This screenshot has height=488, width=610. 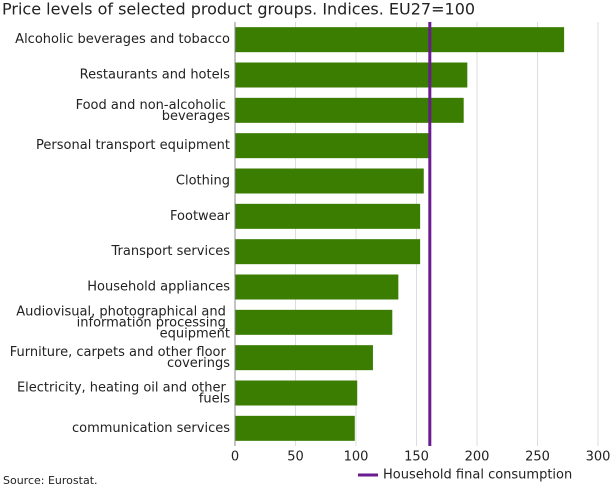 I want to click on x-tick-label: 300, so click(x=598, y=457).